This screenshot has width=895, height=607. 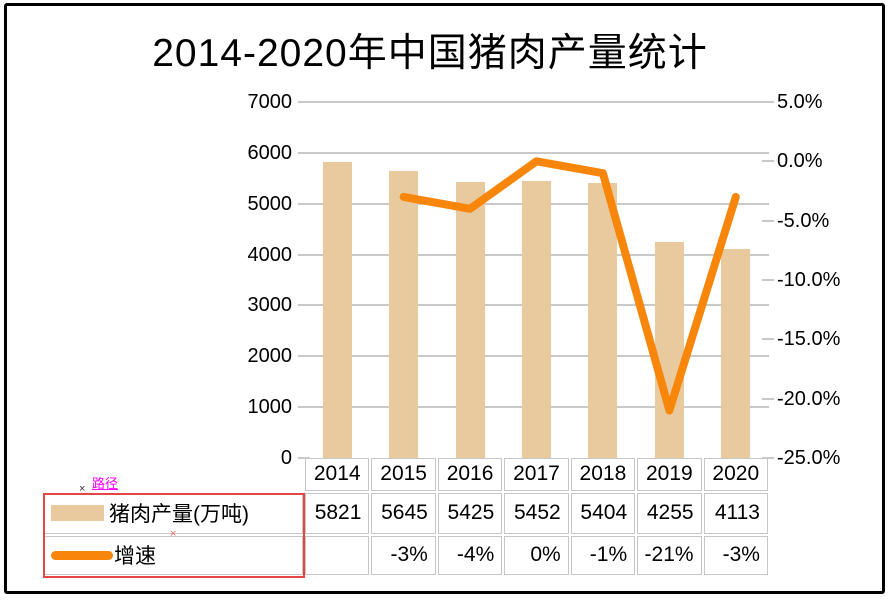 What do you see at coordinates (603, 320) in the screenshot?
I see `bar-2018` at bounding box center [603, 320].